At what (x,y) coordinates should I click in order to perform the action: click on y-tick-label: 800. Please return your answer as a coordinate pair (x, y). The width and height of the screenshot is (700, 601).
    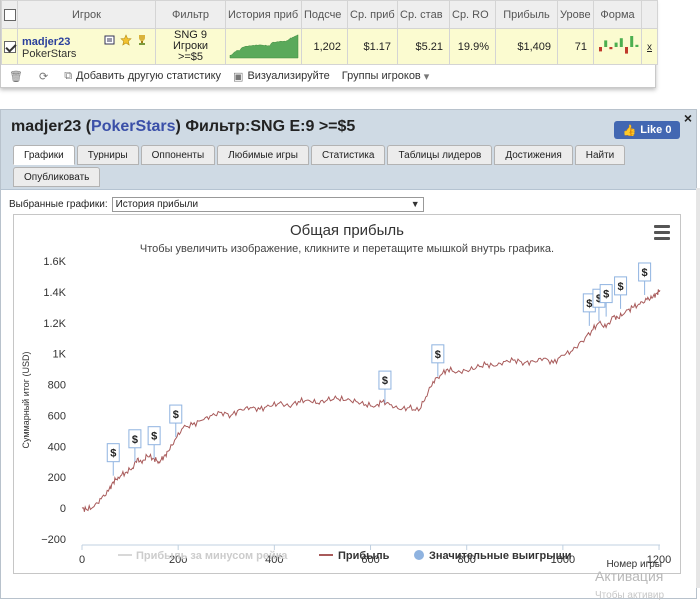
    Looking at the image, I should click on (57, 386).